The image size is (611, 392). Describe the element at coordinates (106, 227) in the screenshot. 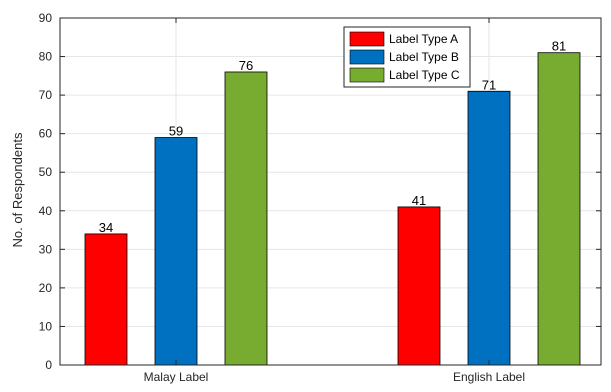

I see `bar-value-label: 34` at that location.